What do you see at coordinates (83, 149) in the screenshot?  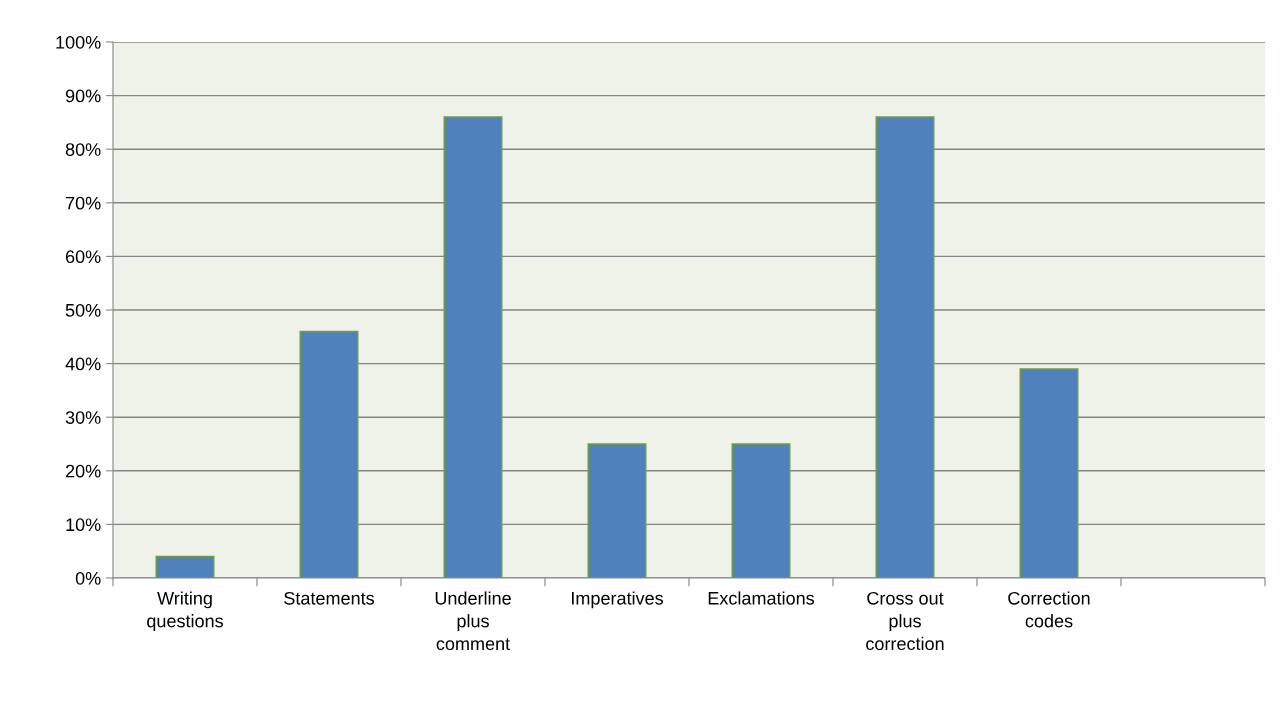 I see `y-tick-label: 80%` at bounding box center [83, 149].